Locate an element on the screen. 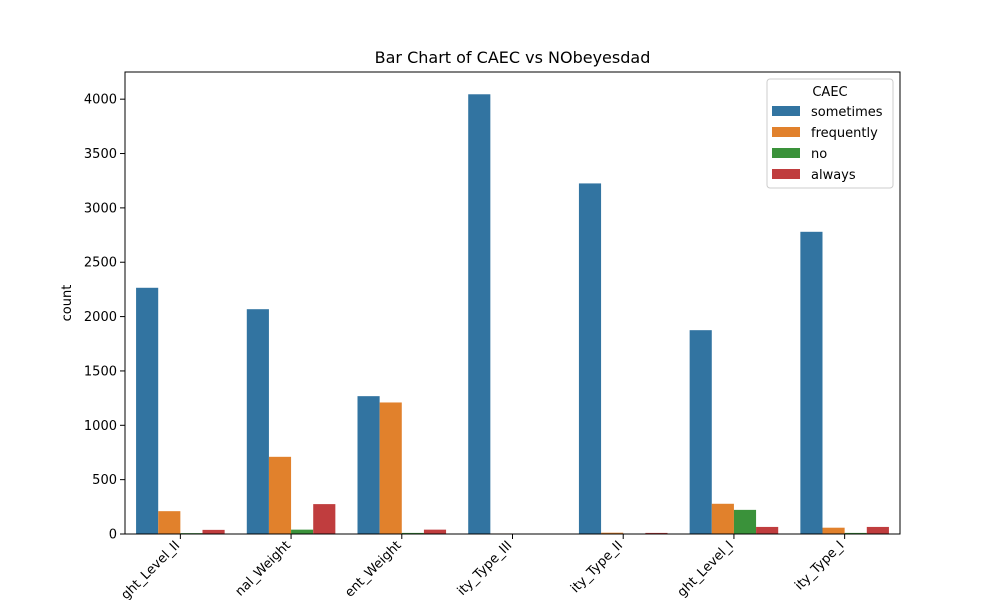 Image resolution: width=1000 pixels, height=600 pixels. x-tick-label-5: ght_Level_I is located at coordinates (706, 569).